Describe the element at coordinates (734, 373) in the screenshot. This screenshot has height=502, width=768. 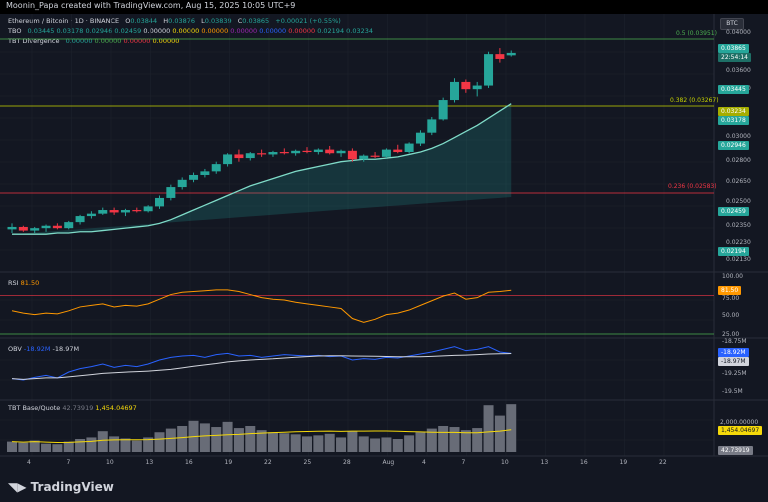
I see `obv-axis-label: -19.25M` at that location.